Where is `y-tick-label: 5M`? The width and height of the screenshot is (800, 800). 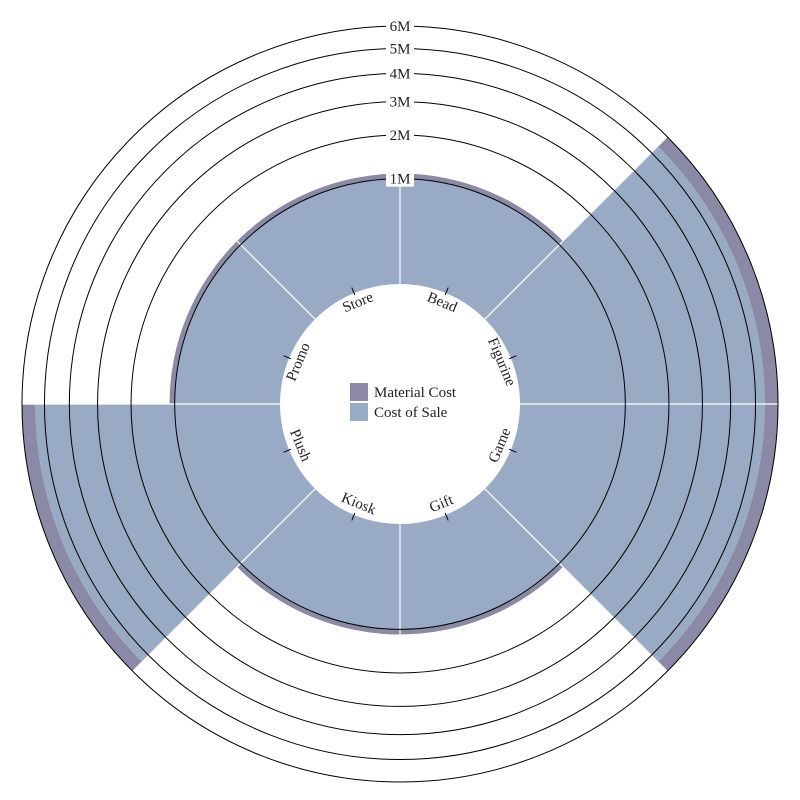 y-tick-label: 5M is located at coordinates (400, 49).